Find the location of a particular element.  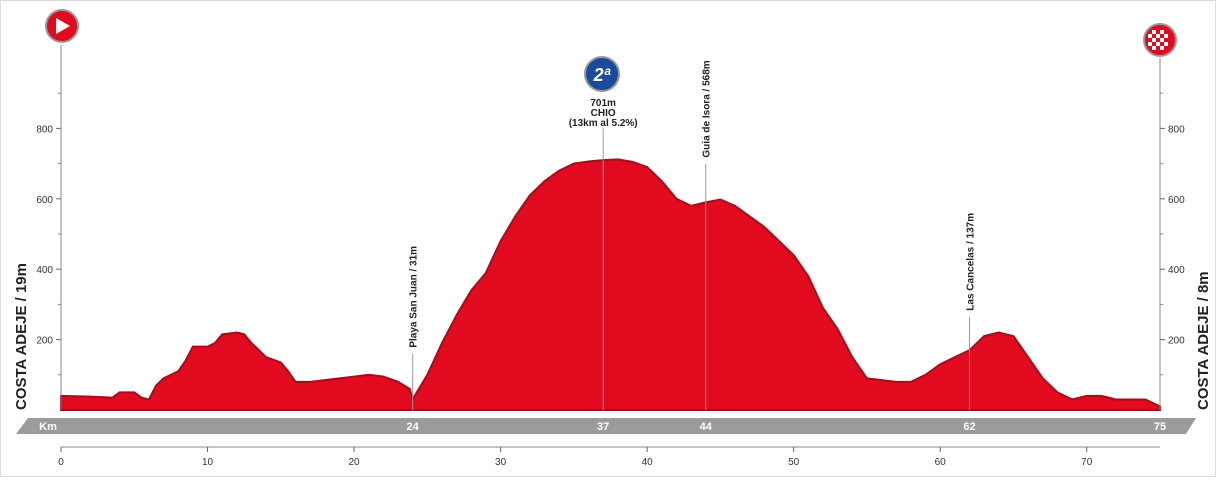

km-mark: 75 is located at coordinates (1160, 427).